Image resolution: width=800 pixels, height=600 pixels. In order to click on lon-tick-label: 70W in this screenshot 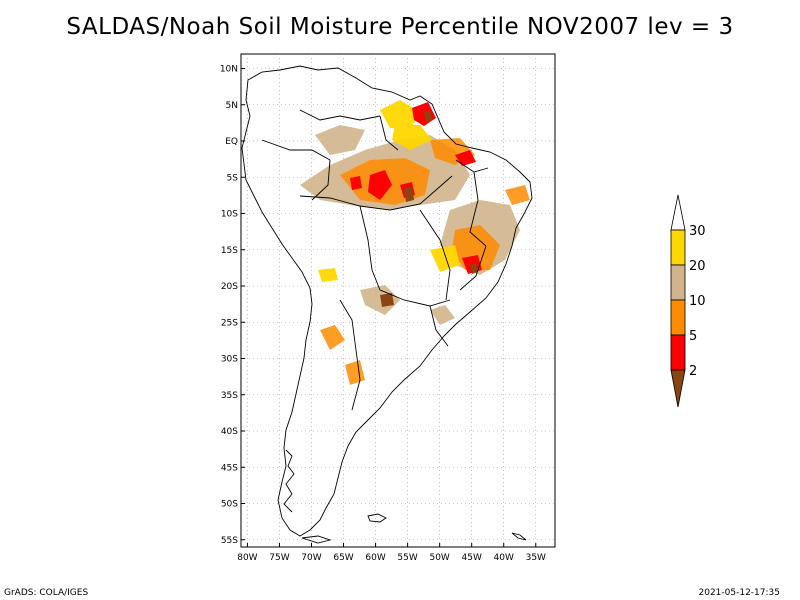, I will do `click(311, 558)`.